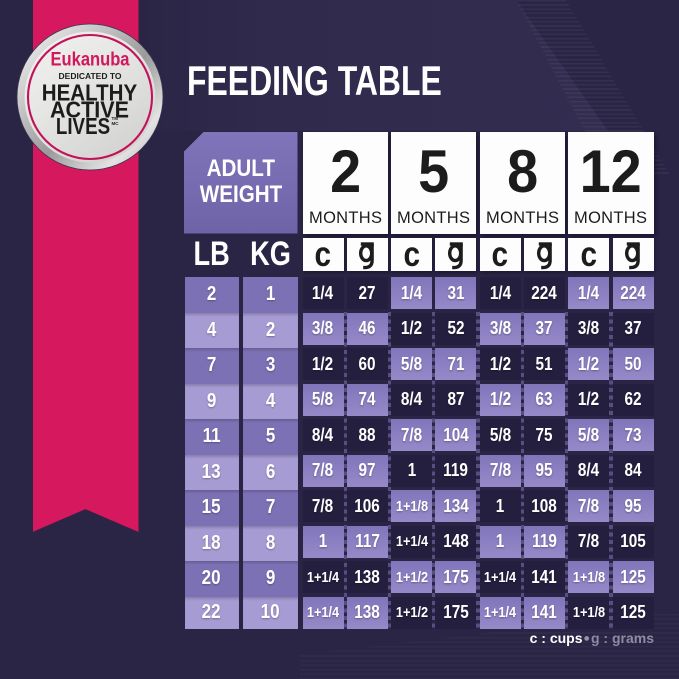 The image size is (679, 679). What do you see at coordinates (90, 60) in the screenshot?
I see `svg-text: Eukanuba` at bounding box center [90, 60].